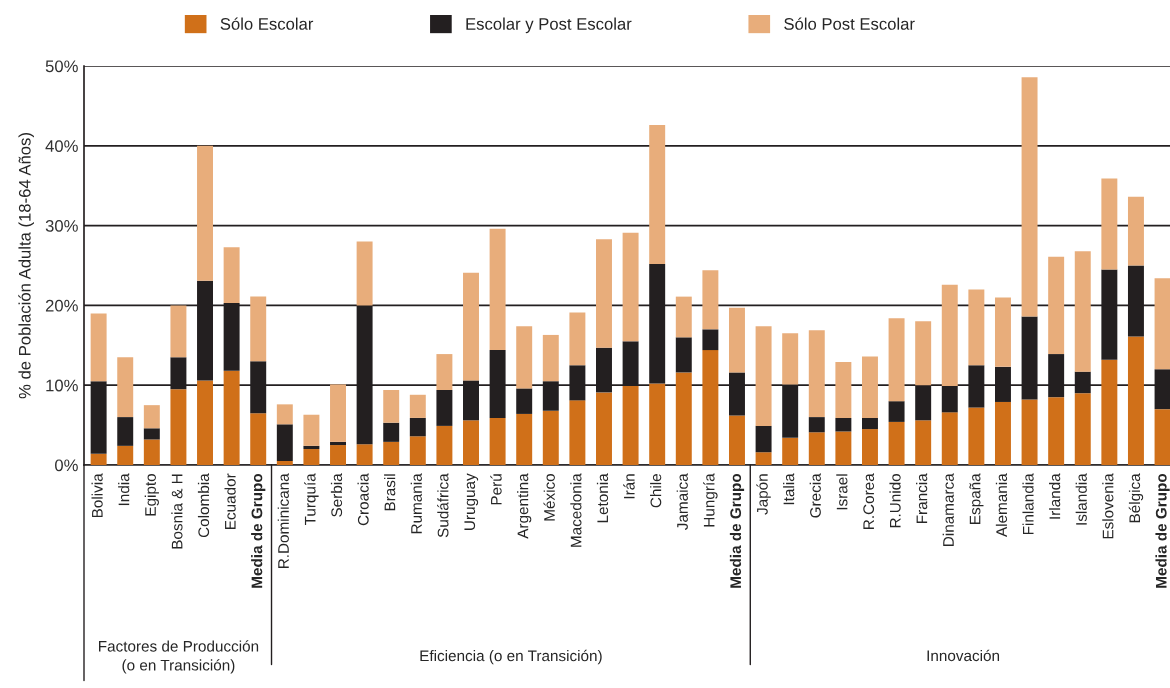 This screenshot has width=1170, height=688. I want to click on x-tick-label: Croacia, so click(363, 499).